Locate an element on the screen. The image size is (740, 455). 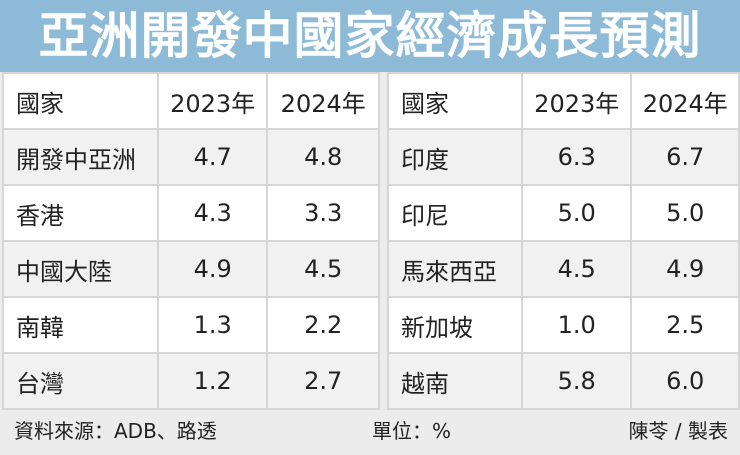
credit-note: 陳苓 / 製表 is located at coordinates (678, 431).